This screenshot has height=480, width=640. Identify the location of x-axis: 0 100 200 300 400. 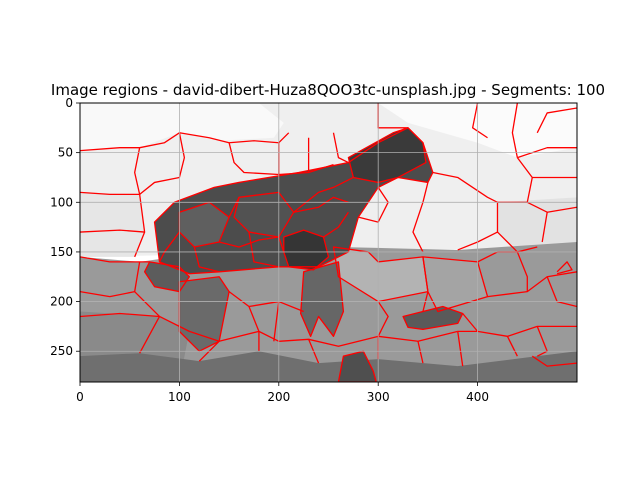
(282, 393).